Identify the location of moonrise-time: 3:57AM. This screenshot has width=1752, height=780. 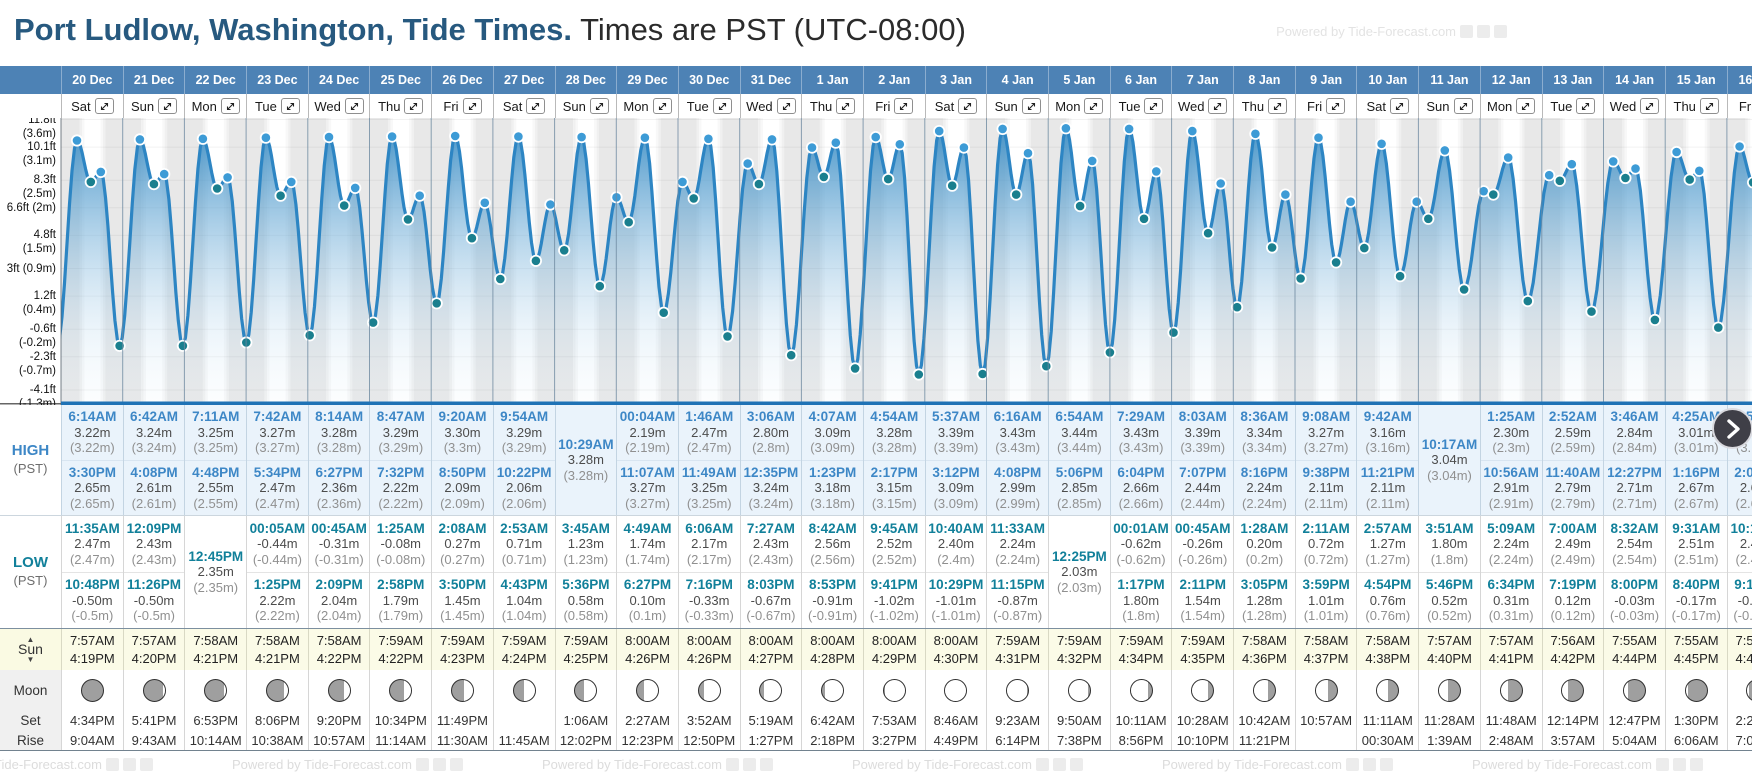
(1573, 740).